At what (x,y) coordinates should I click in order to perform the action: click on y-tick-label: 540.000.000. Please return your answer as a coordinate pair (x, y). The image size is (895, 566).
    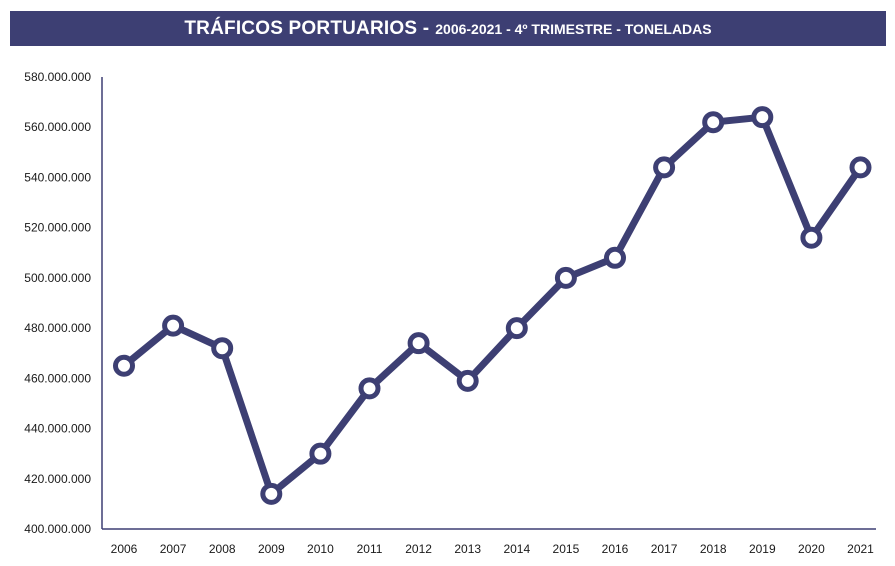
    Looking at the image, I should click on (57, 177).